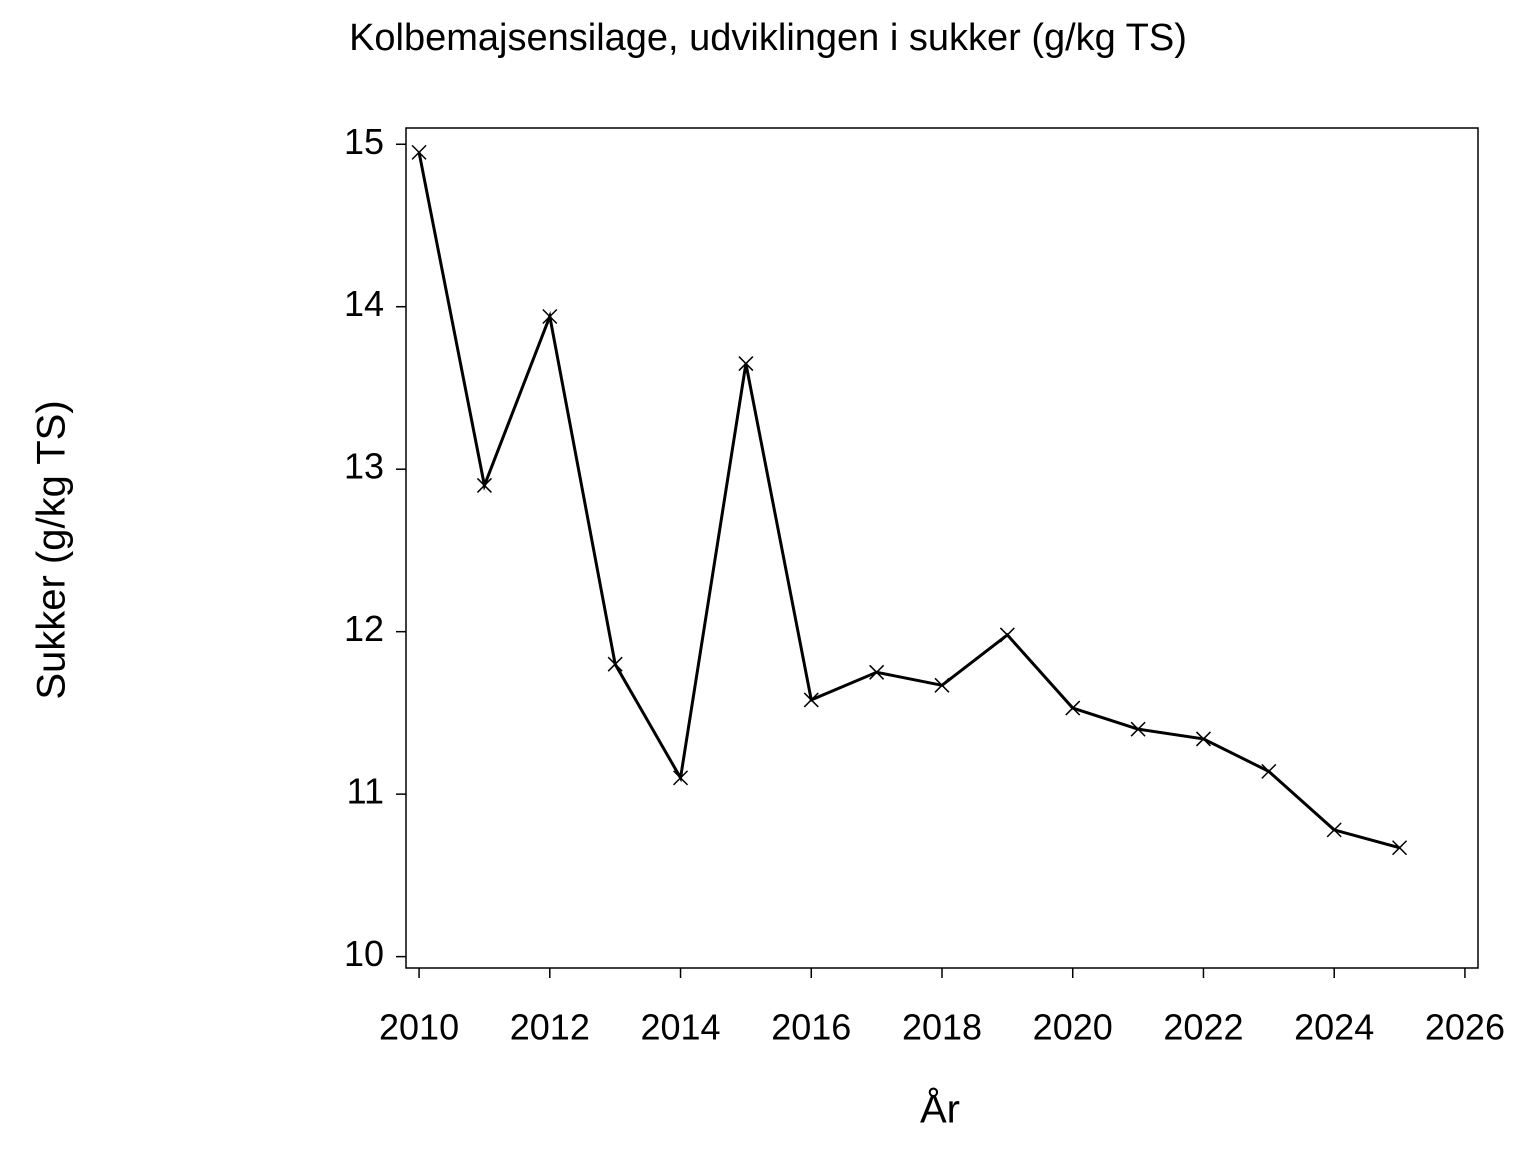 The image size is (1536, 1152). What do you see at coordinates (364, 628) in the screenshot?
I see `y-tick-label: 12` at bounding box center [364, 628].